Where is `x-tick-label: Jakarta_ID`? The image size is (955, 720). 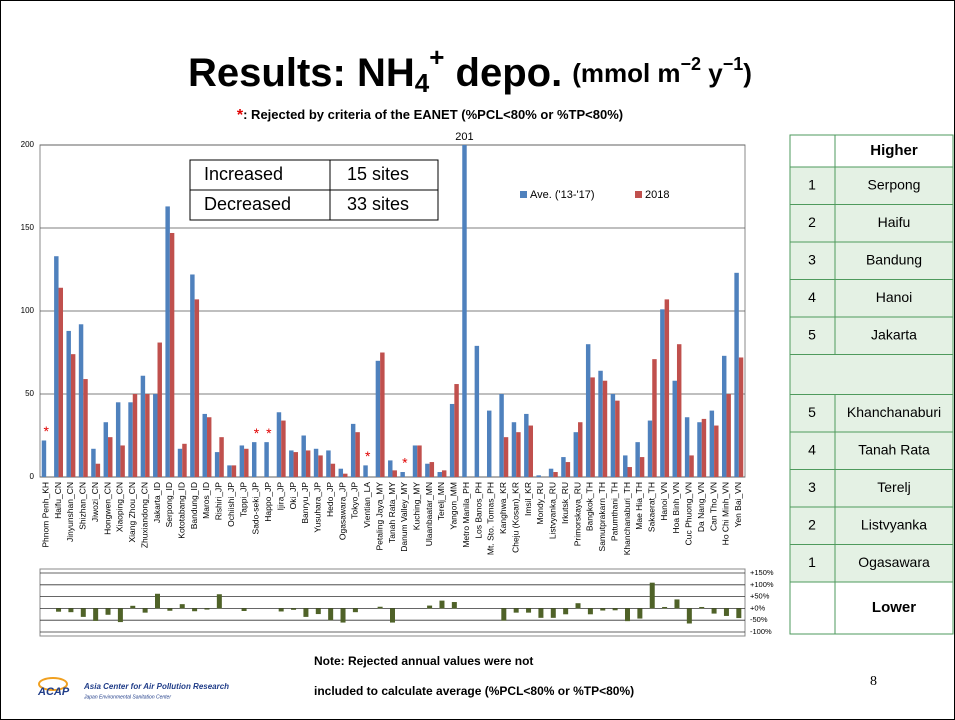
x-tick-label: Jakarta_ID is located at coordinates (157, 502).